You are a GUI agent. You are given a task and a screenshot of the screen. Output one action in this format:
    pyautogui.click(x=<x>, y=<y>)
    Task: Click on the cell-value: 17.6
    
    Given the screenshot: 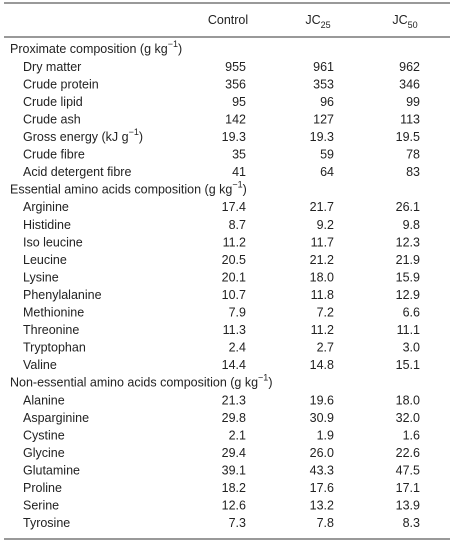 What is the action you would take?
    pyautogui.click(x=322, y=488)
    